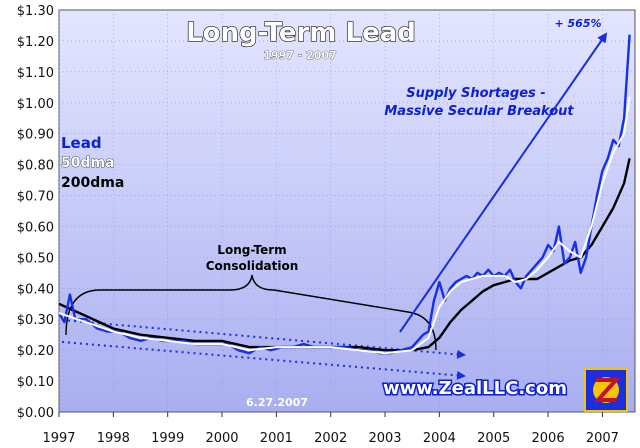  Describe the element at coordinates (384, 438) in the screenshot. I see `x-tick-label: 2003` at that location.